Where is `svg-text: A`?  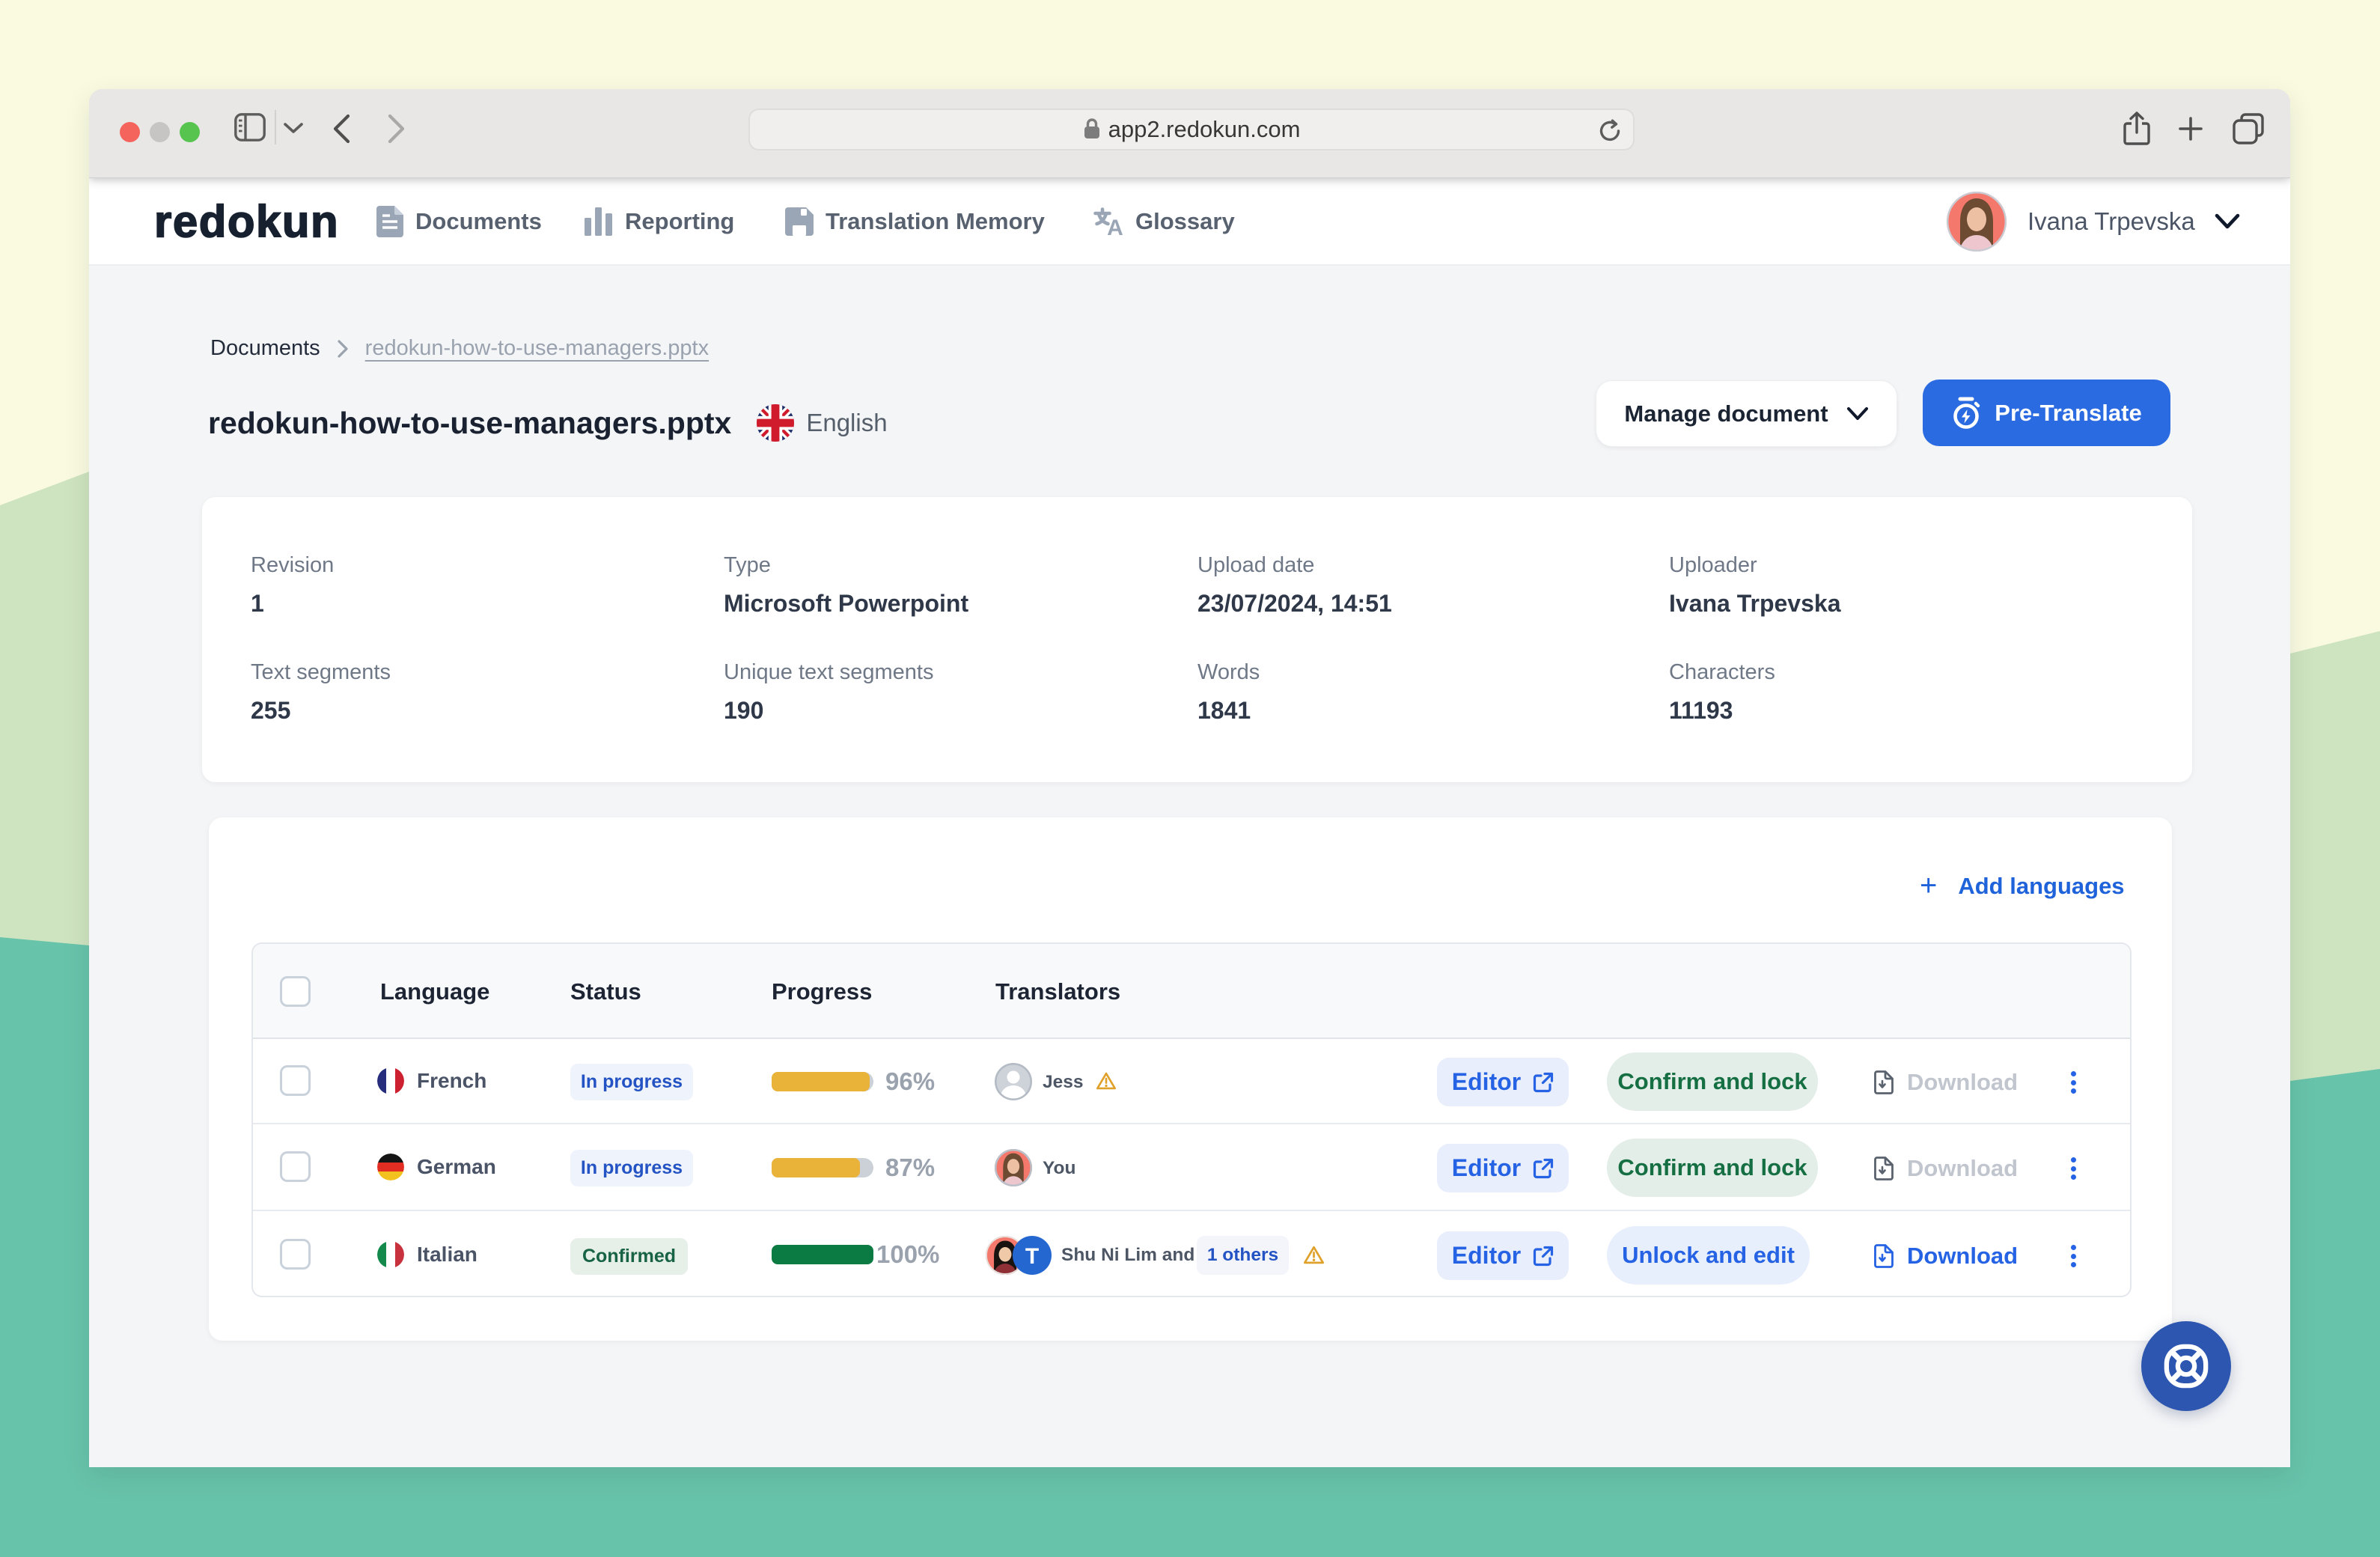 svg-text: A is located at coordinates (1115, 226).